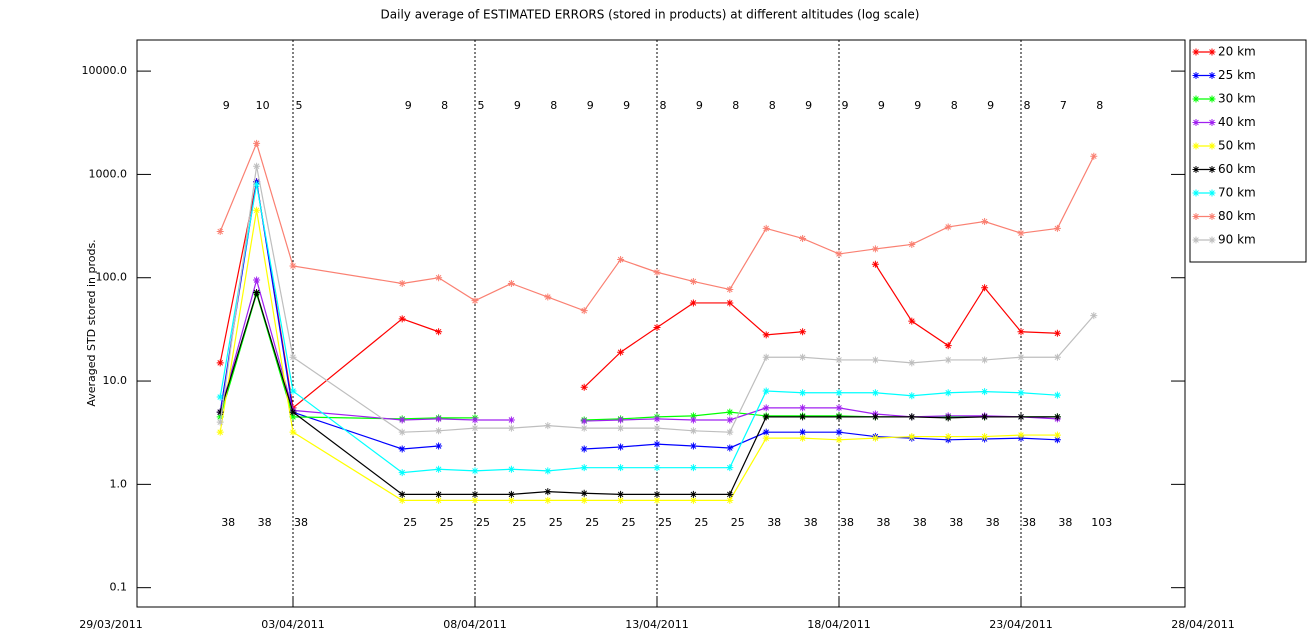 Image resolution: width=1311 pixels, height=633 pixels. I want to click on y-tick-label: 100.0, so click(112, 277).